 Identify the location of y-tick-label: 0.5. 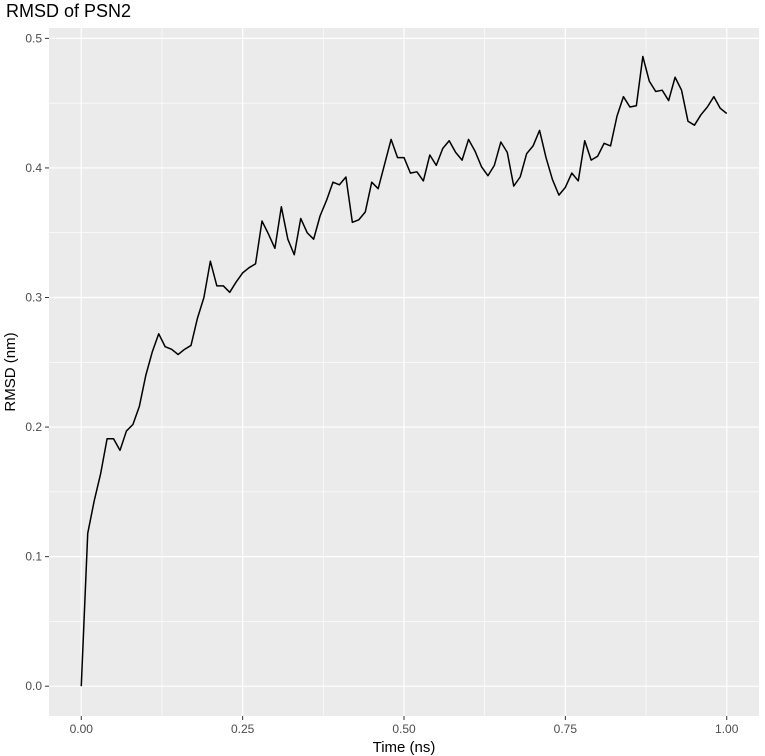
(33, 38).